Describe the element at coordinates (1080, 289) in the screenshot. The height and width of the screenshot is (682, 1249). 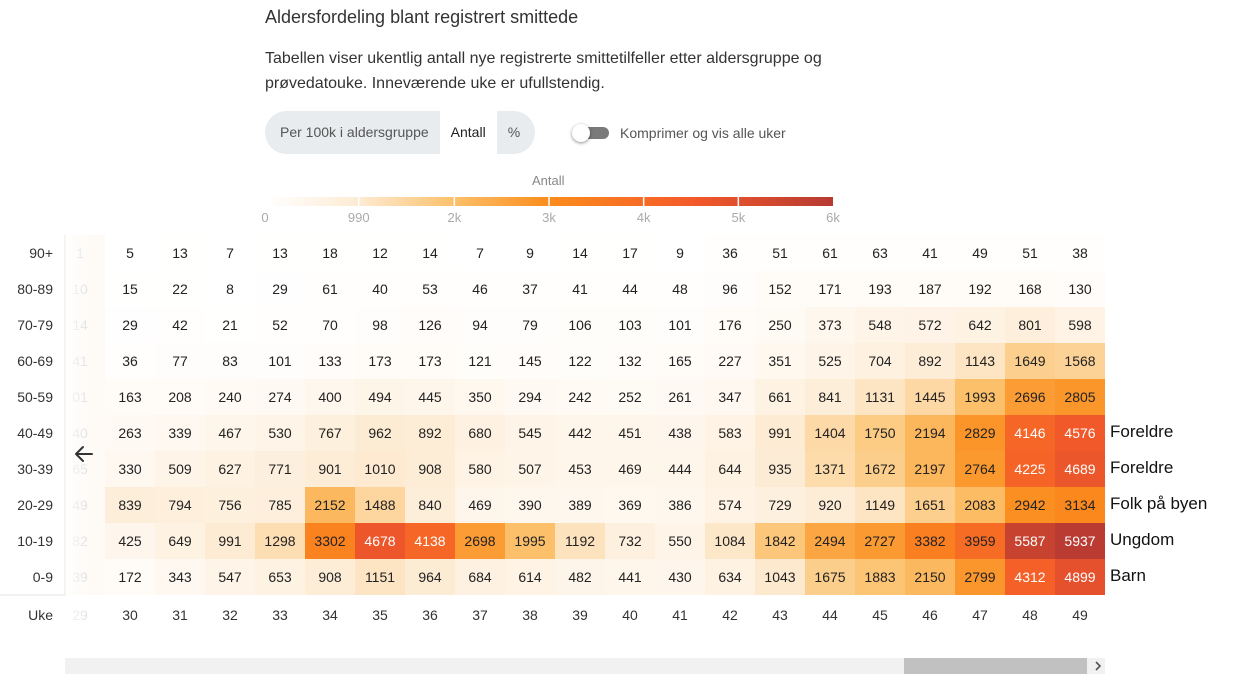
I see `heatmap-cell-value: 130` at that location.